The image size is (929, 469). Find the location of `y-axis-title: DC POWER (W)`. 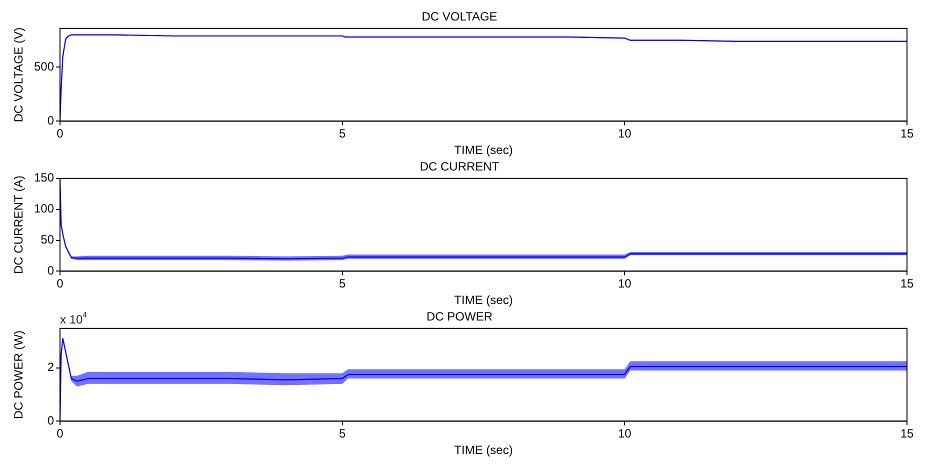

y-axis-title: DC POWER (W) is located at coordinates (19, 375).